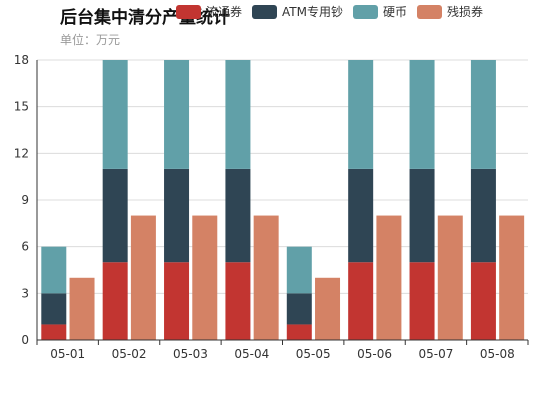 This screenshot has width=550, height=420. What do you see at coordinates (497, 354) in the screenshot?
I see `x-tick-label-05-08: 05-08` at bounding box center [497, 354].